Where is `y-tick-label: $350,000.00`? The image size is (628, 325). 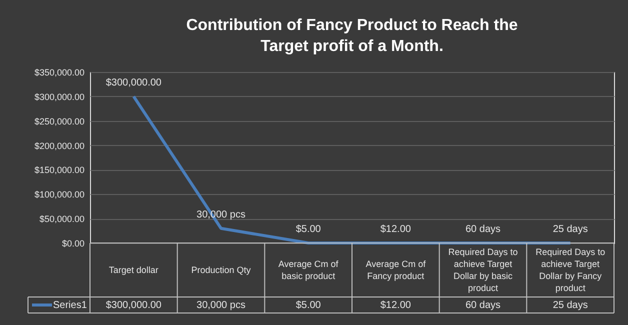
y-tick-label: $350,000.00 is located at coordinates (59, 73).